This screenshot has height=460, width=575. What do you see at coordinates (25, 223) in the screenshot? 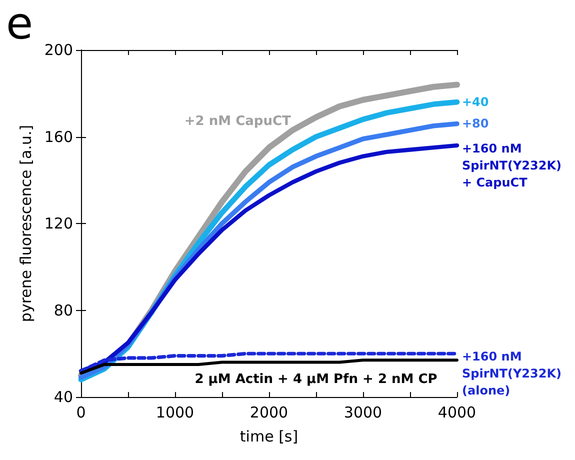
I see `y-axis-title: pyrene fluorescence [a.u.]` at bounding box center [25, 223].